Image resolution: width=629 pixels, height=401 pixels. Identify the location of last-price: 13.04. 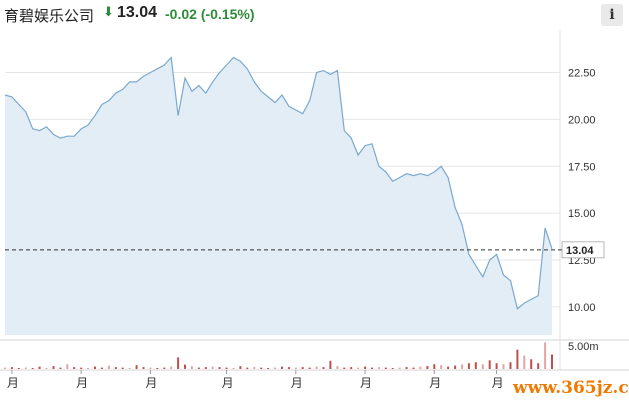
(137, 12).